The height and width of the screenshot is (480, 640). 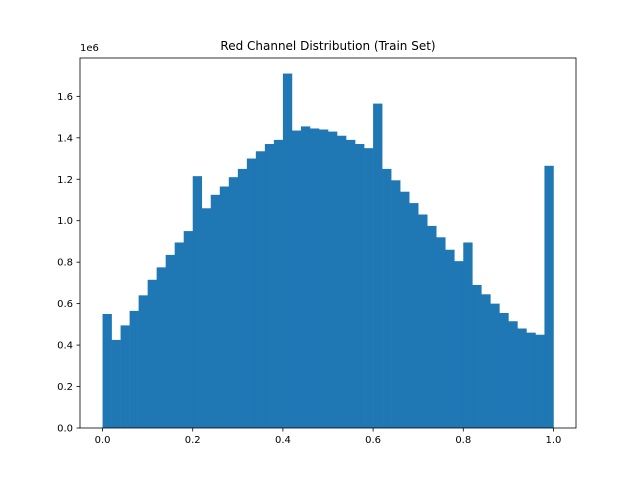 I want to click on x-tick-label: 0.6, so click(x=373, y=440).